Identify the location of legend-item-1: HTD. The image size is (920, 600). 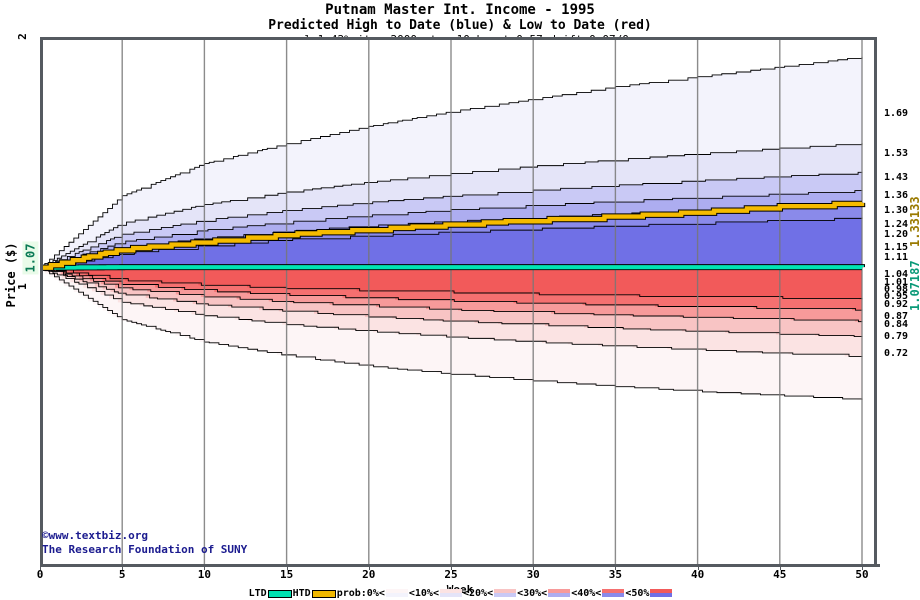
(314, 593).